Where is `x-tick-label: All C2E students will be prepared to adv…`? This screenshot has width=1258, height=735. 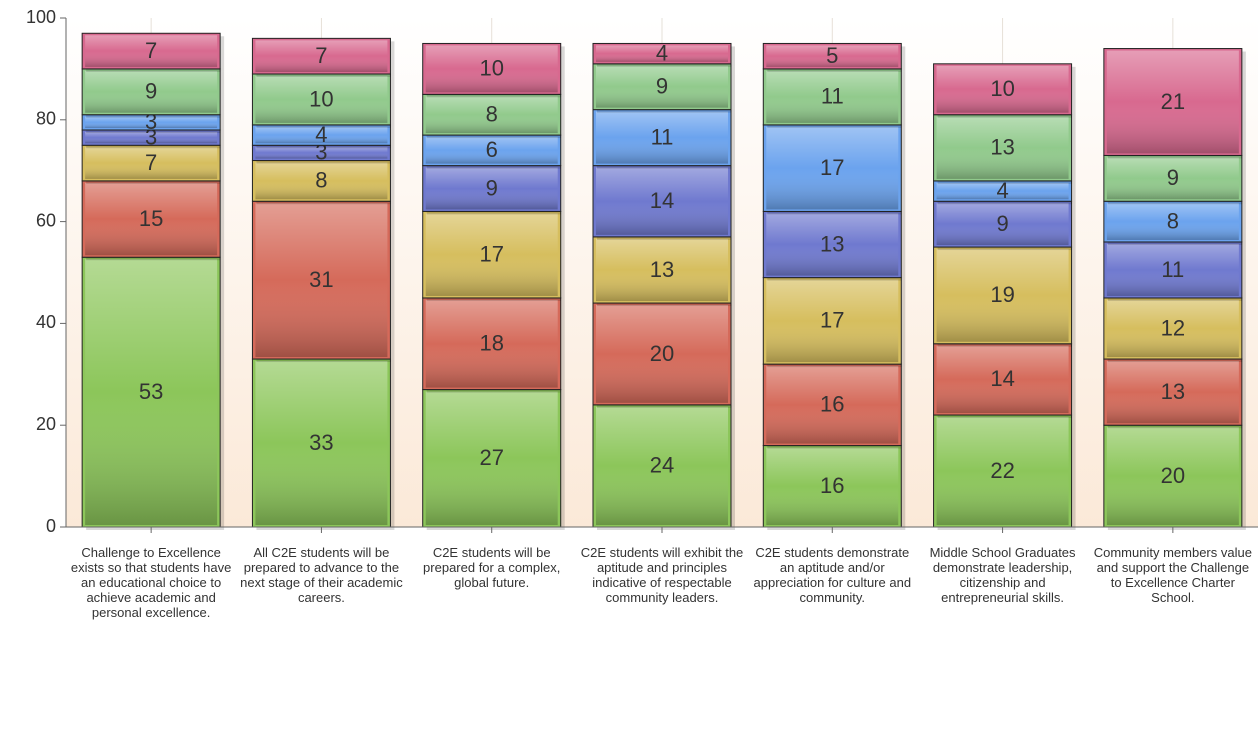 x-tick-label: All C2E students will be prepared to adv… is located at coordinates (321, 575).